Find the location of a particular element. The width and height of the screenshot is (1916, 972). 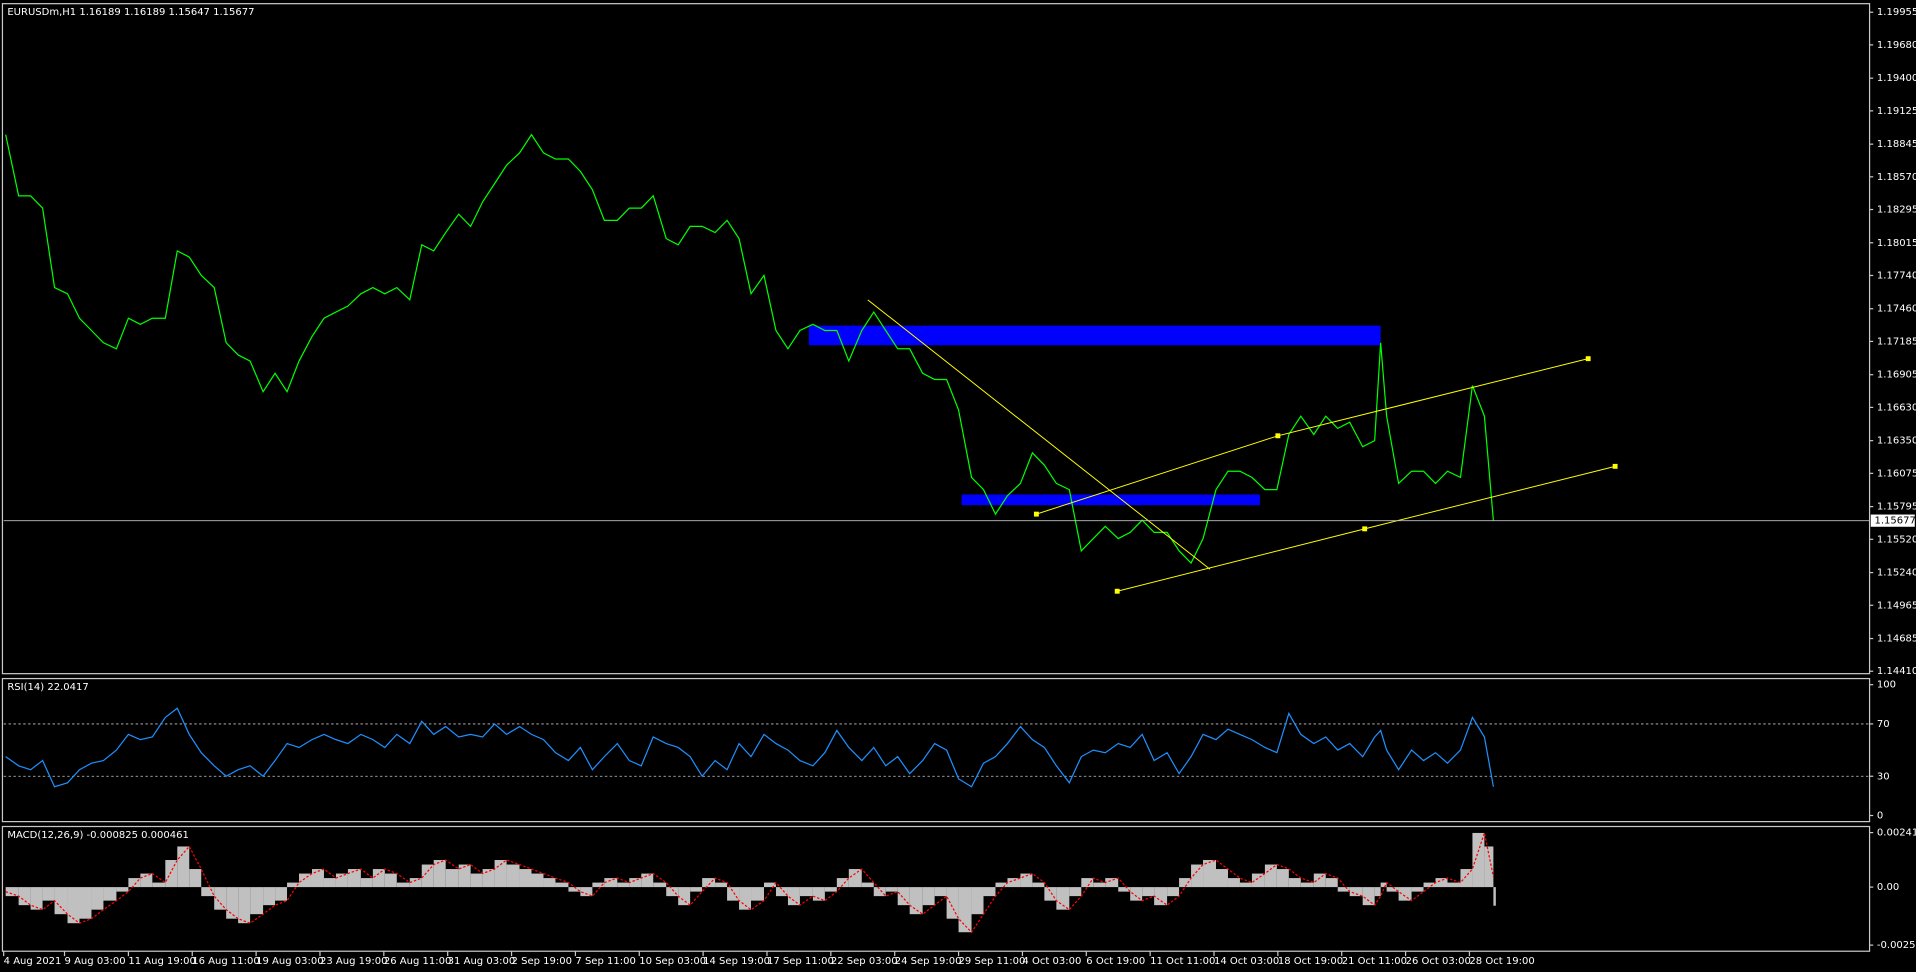

x-tick-label: 23 Aug 19:00 is located at coordinates (354, 961).